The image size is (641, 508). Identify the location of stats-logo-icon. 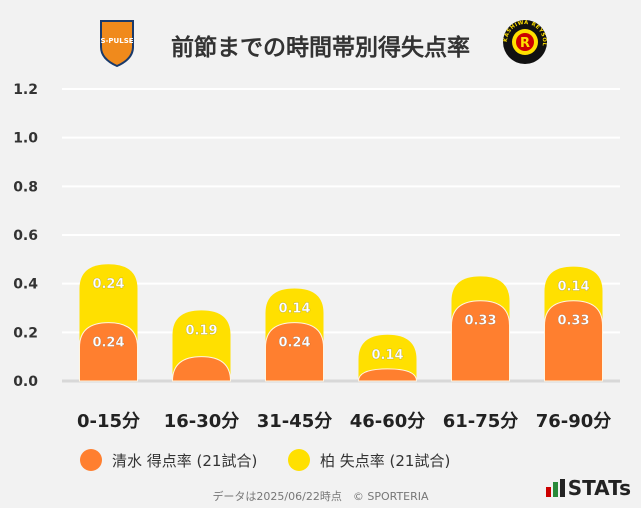
(555, 488).